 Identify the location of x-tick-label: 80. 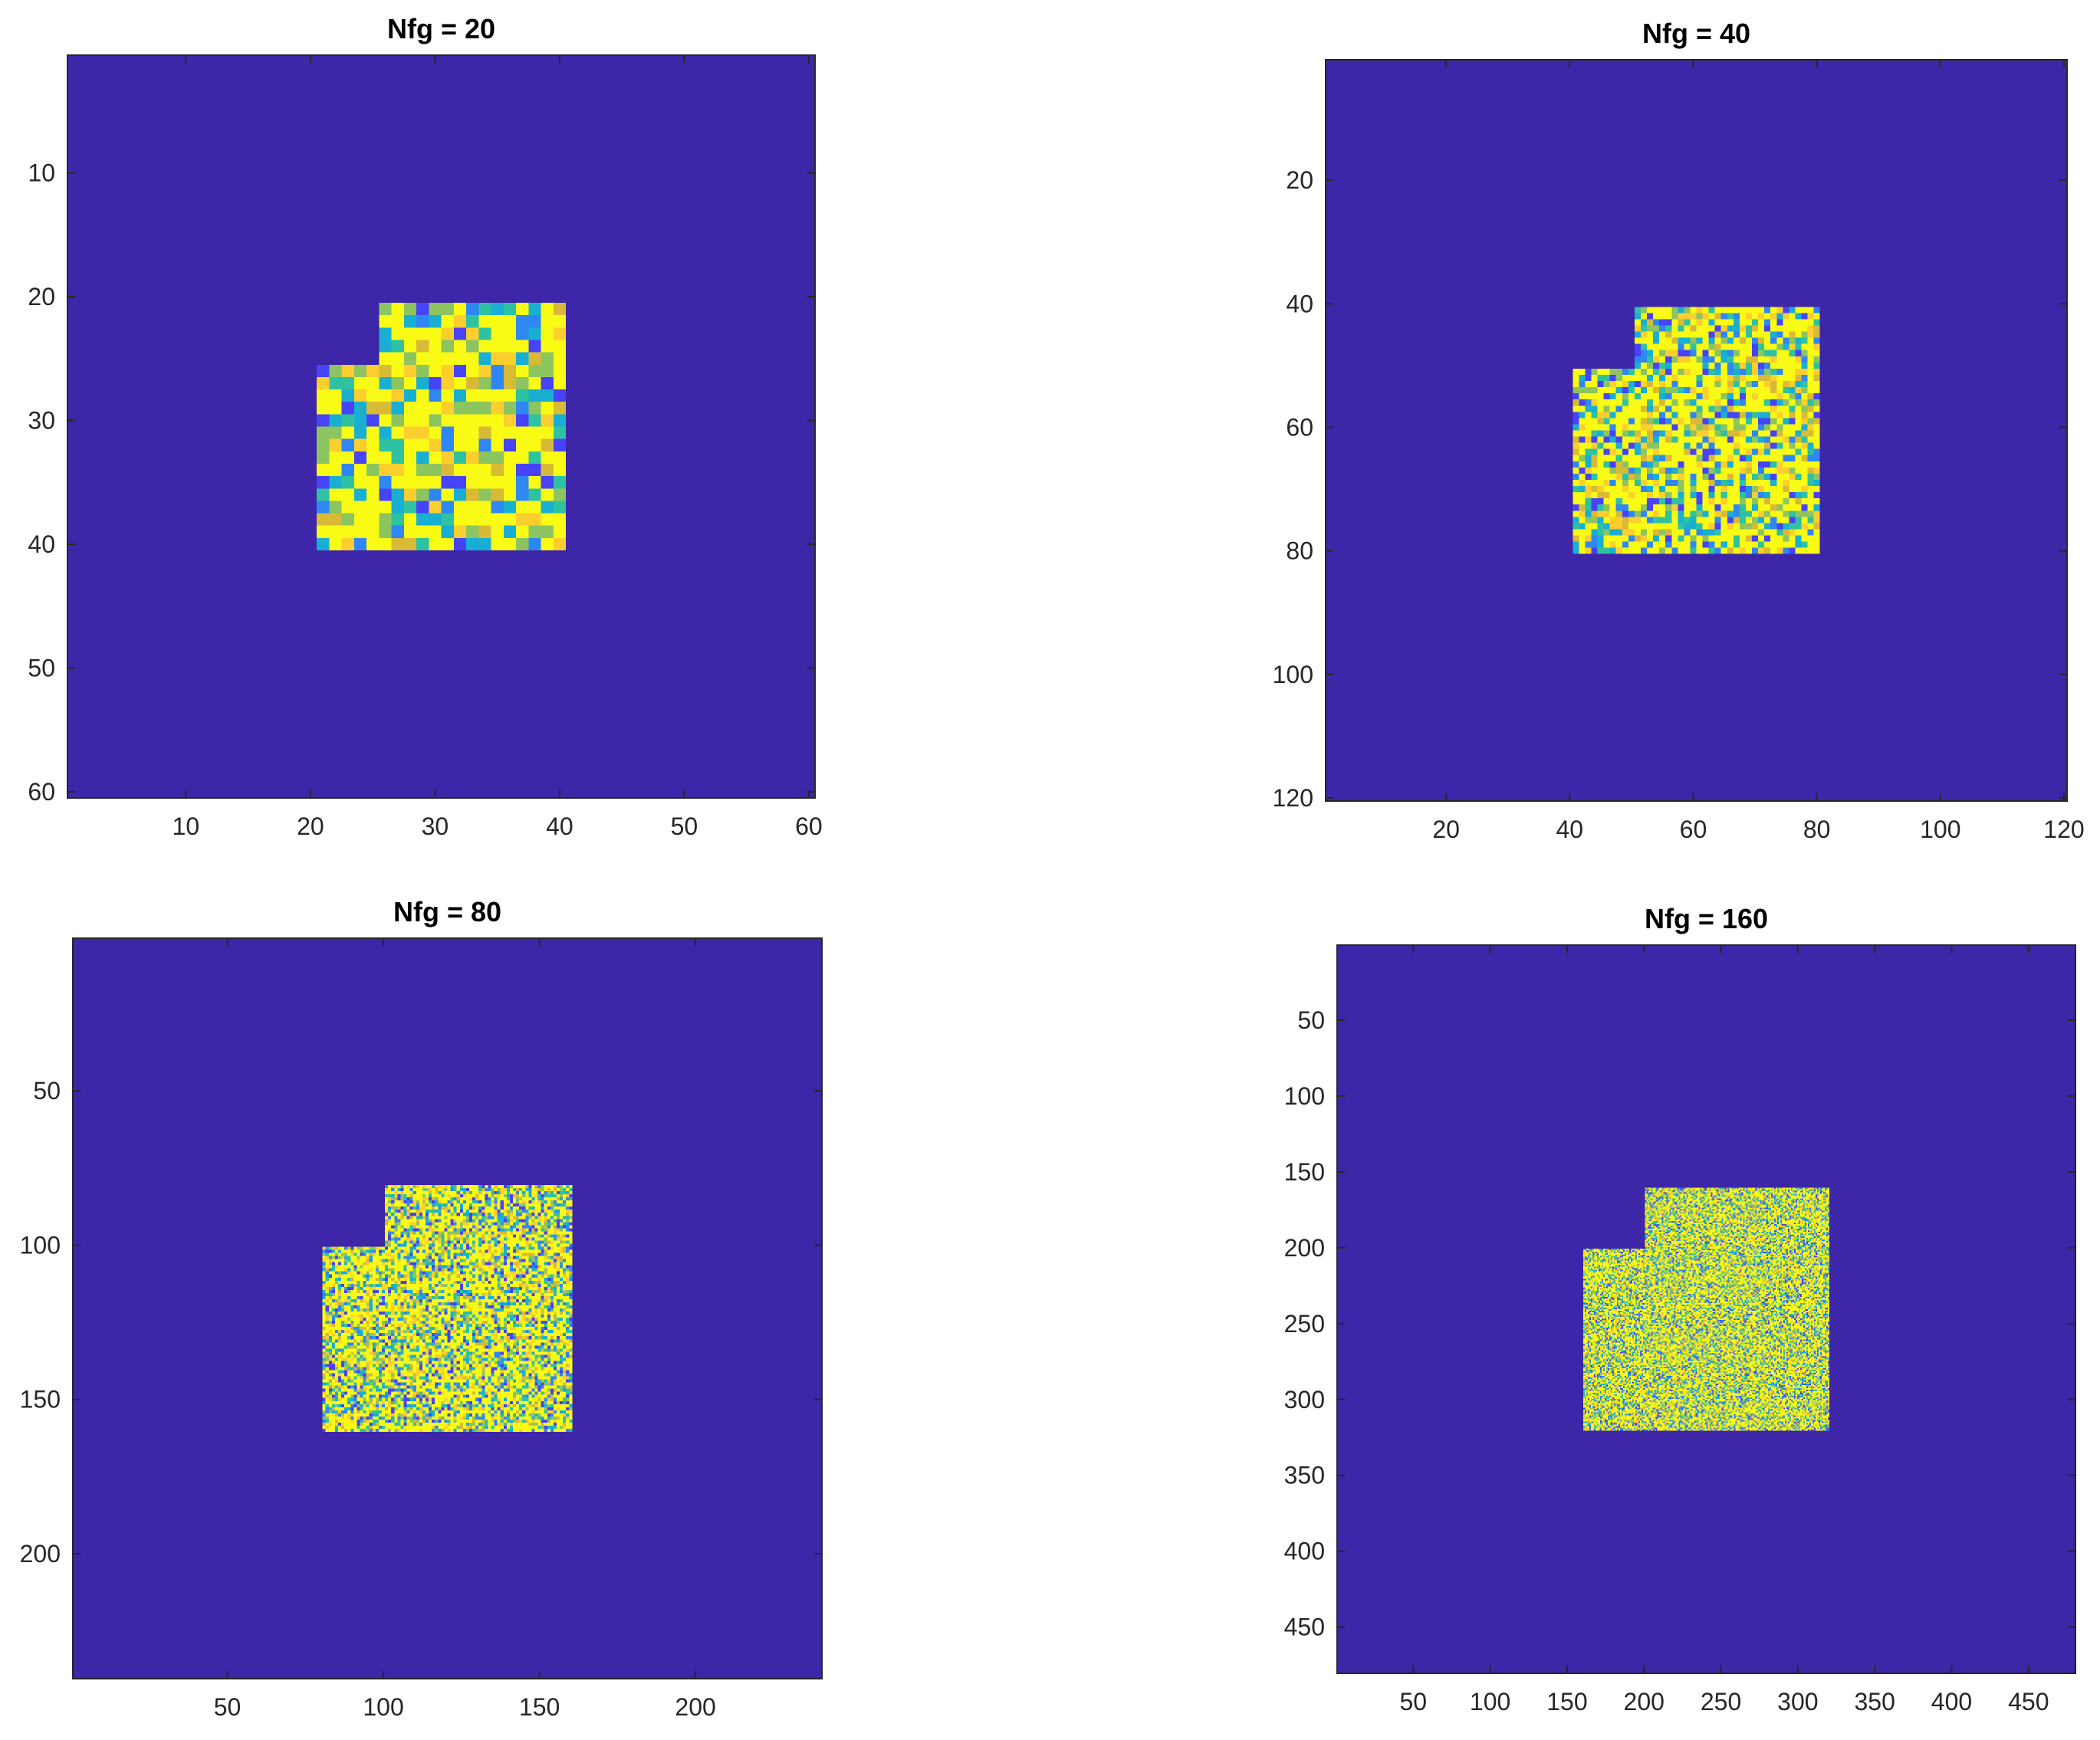
(1817, 829).